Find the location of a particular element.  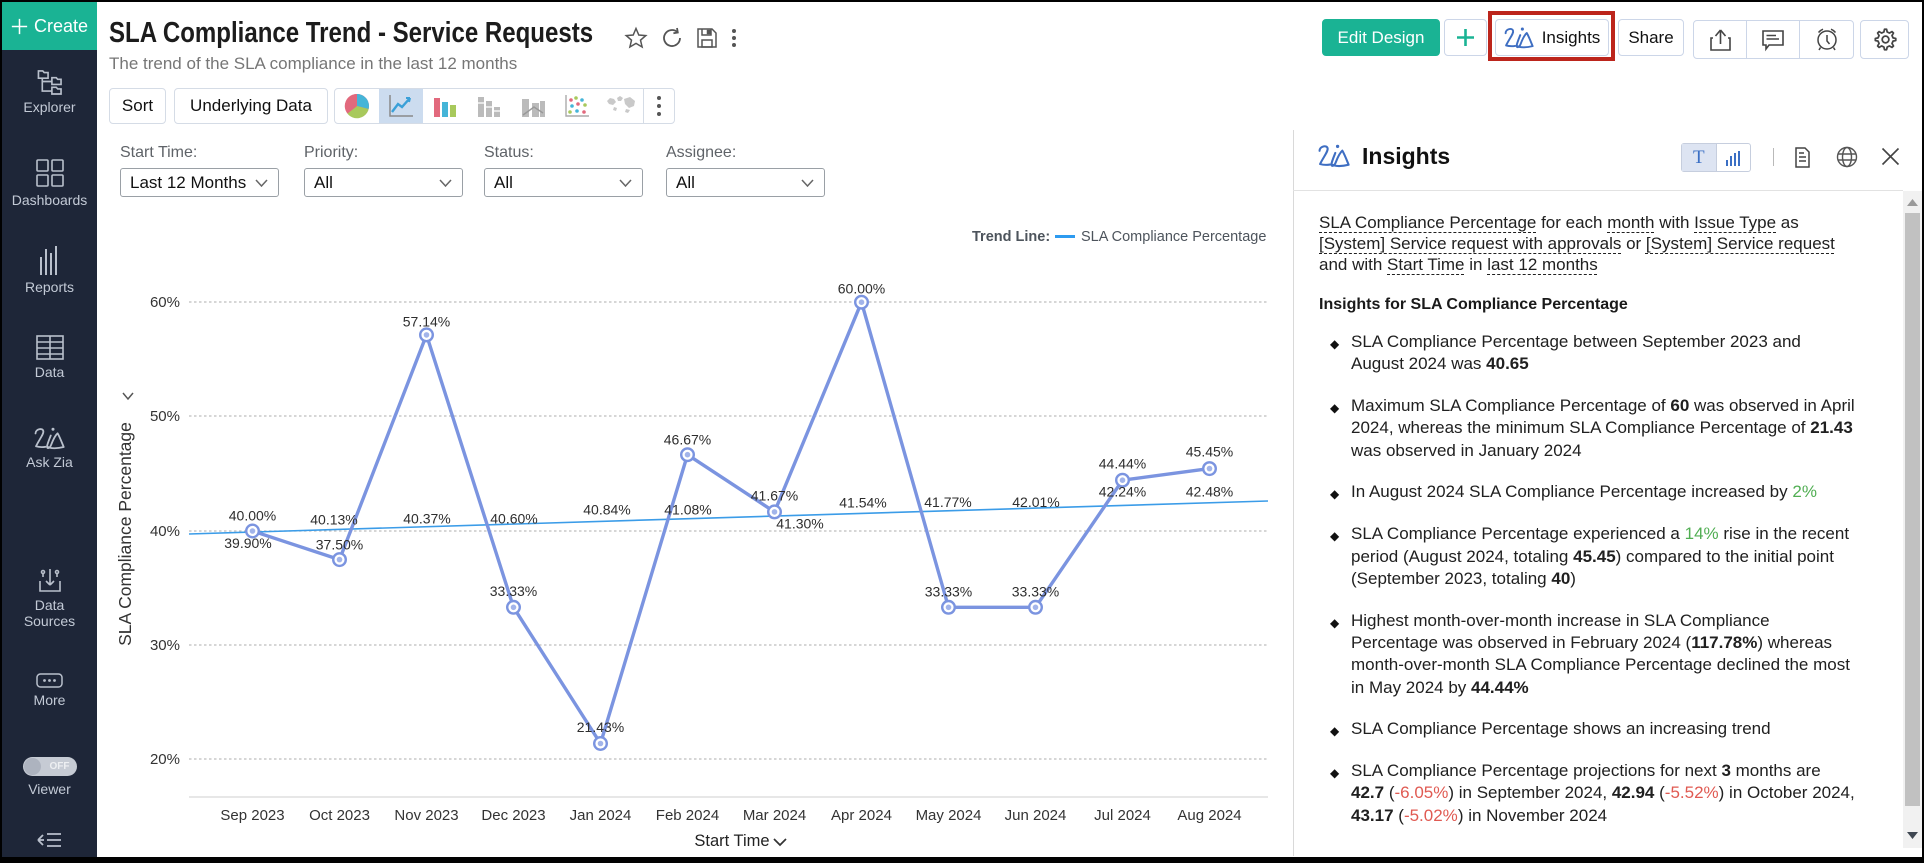

svg-text: 41.54% is located at coordinates (862, 503).